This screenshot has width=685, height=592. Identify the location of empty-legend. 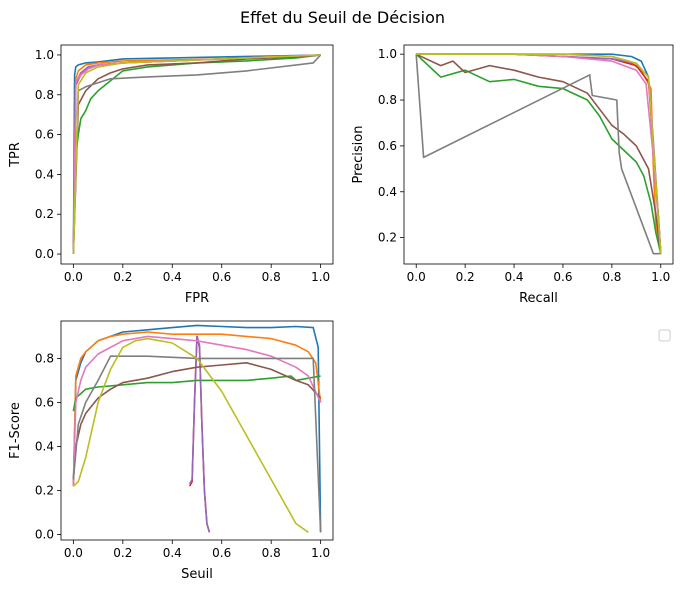
(664, 335).